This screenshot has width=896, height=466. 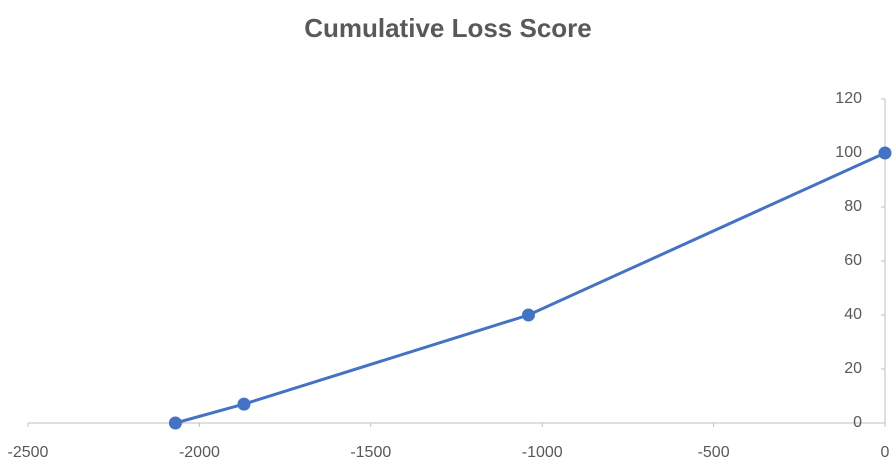 What do you see at coordinates (848, 98) in the screenshot?
I see `y-tick-label: 120` at bounding box center [848, 98].